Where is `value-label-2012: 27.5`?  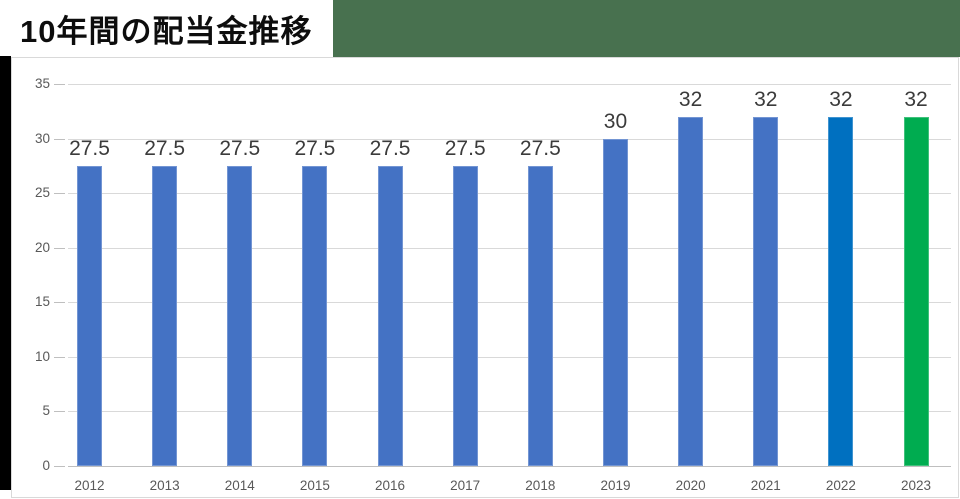
value-label-2012: 27.5 is located at coordinates (89, 148).